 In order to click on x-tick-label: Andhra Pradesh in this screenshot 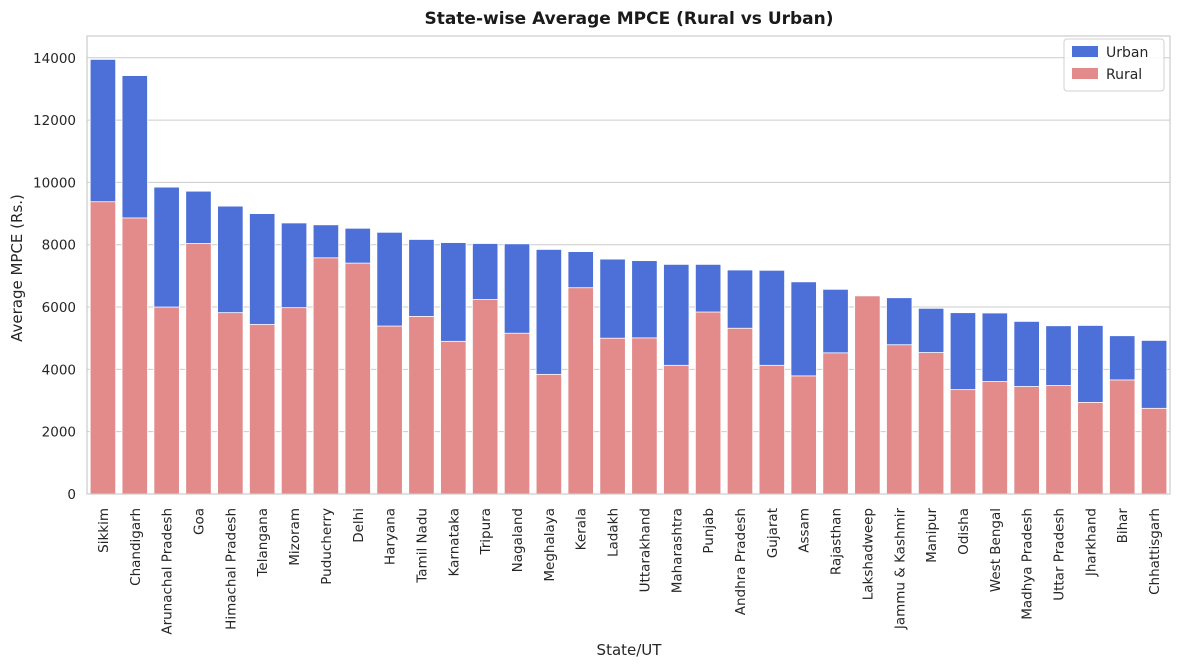, I will do `click(741, 561)`.